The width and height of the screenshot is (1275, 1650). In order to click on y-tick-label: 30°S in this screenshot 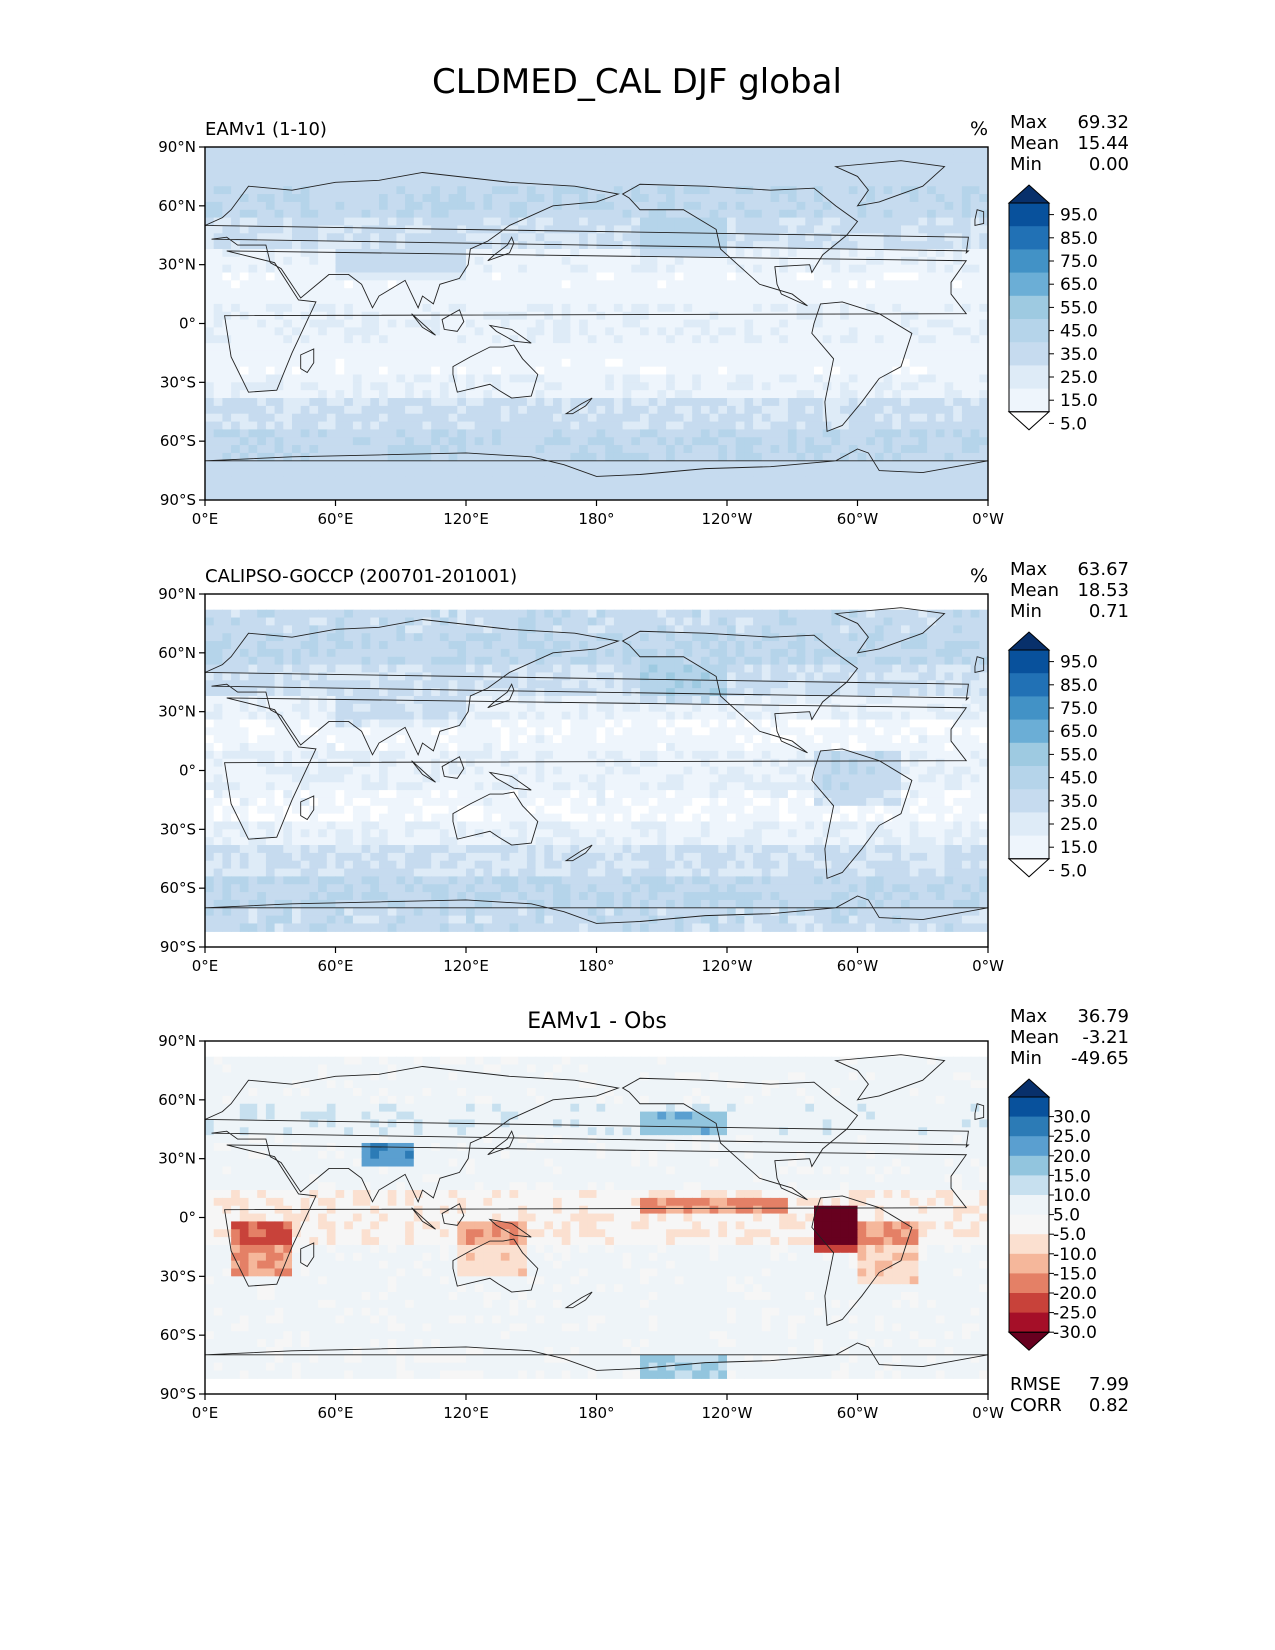, I will do `click(178, 382)`.